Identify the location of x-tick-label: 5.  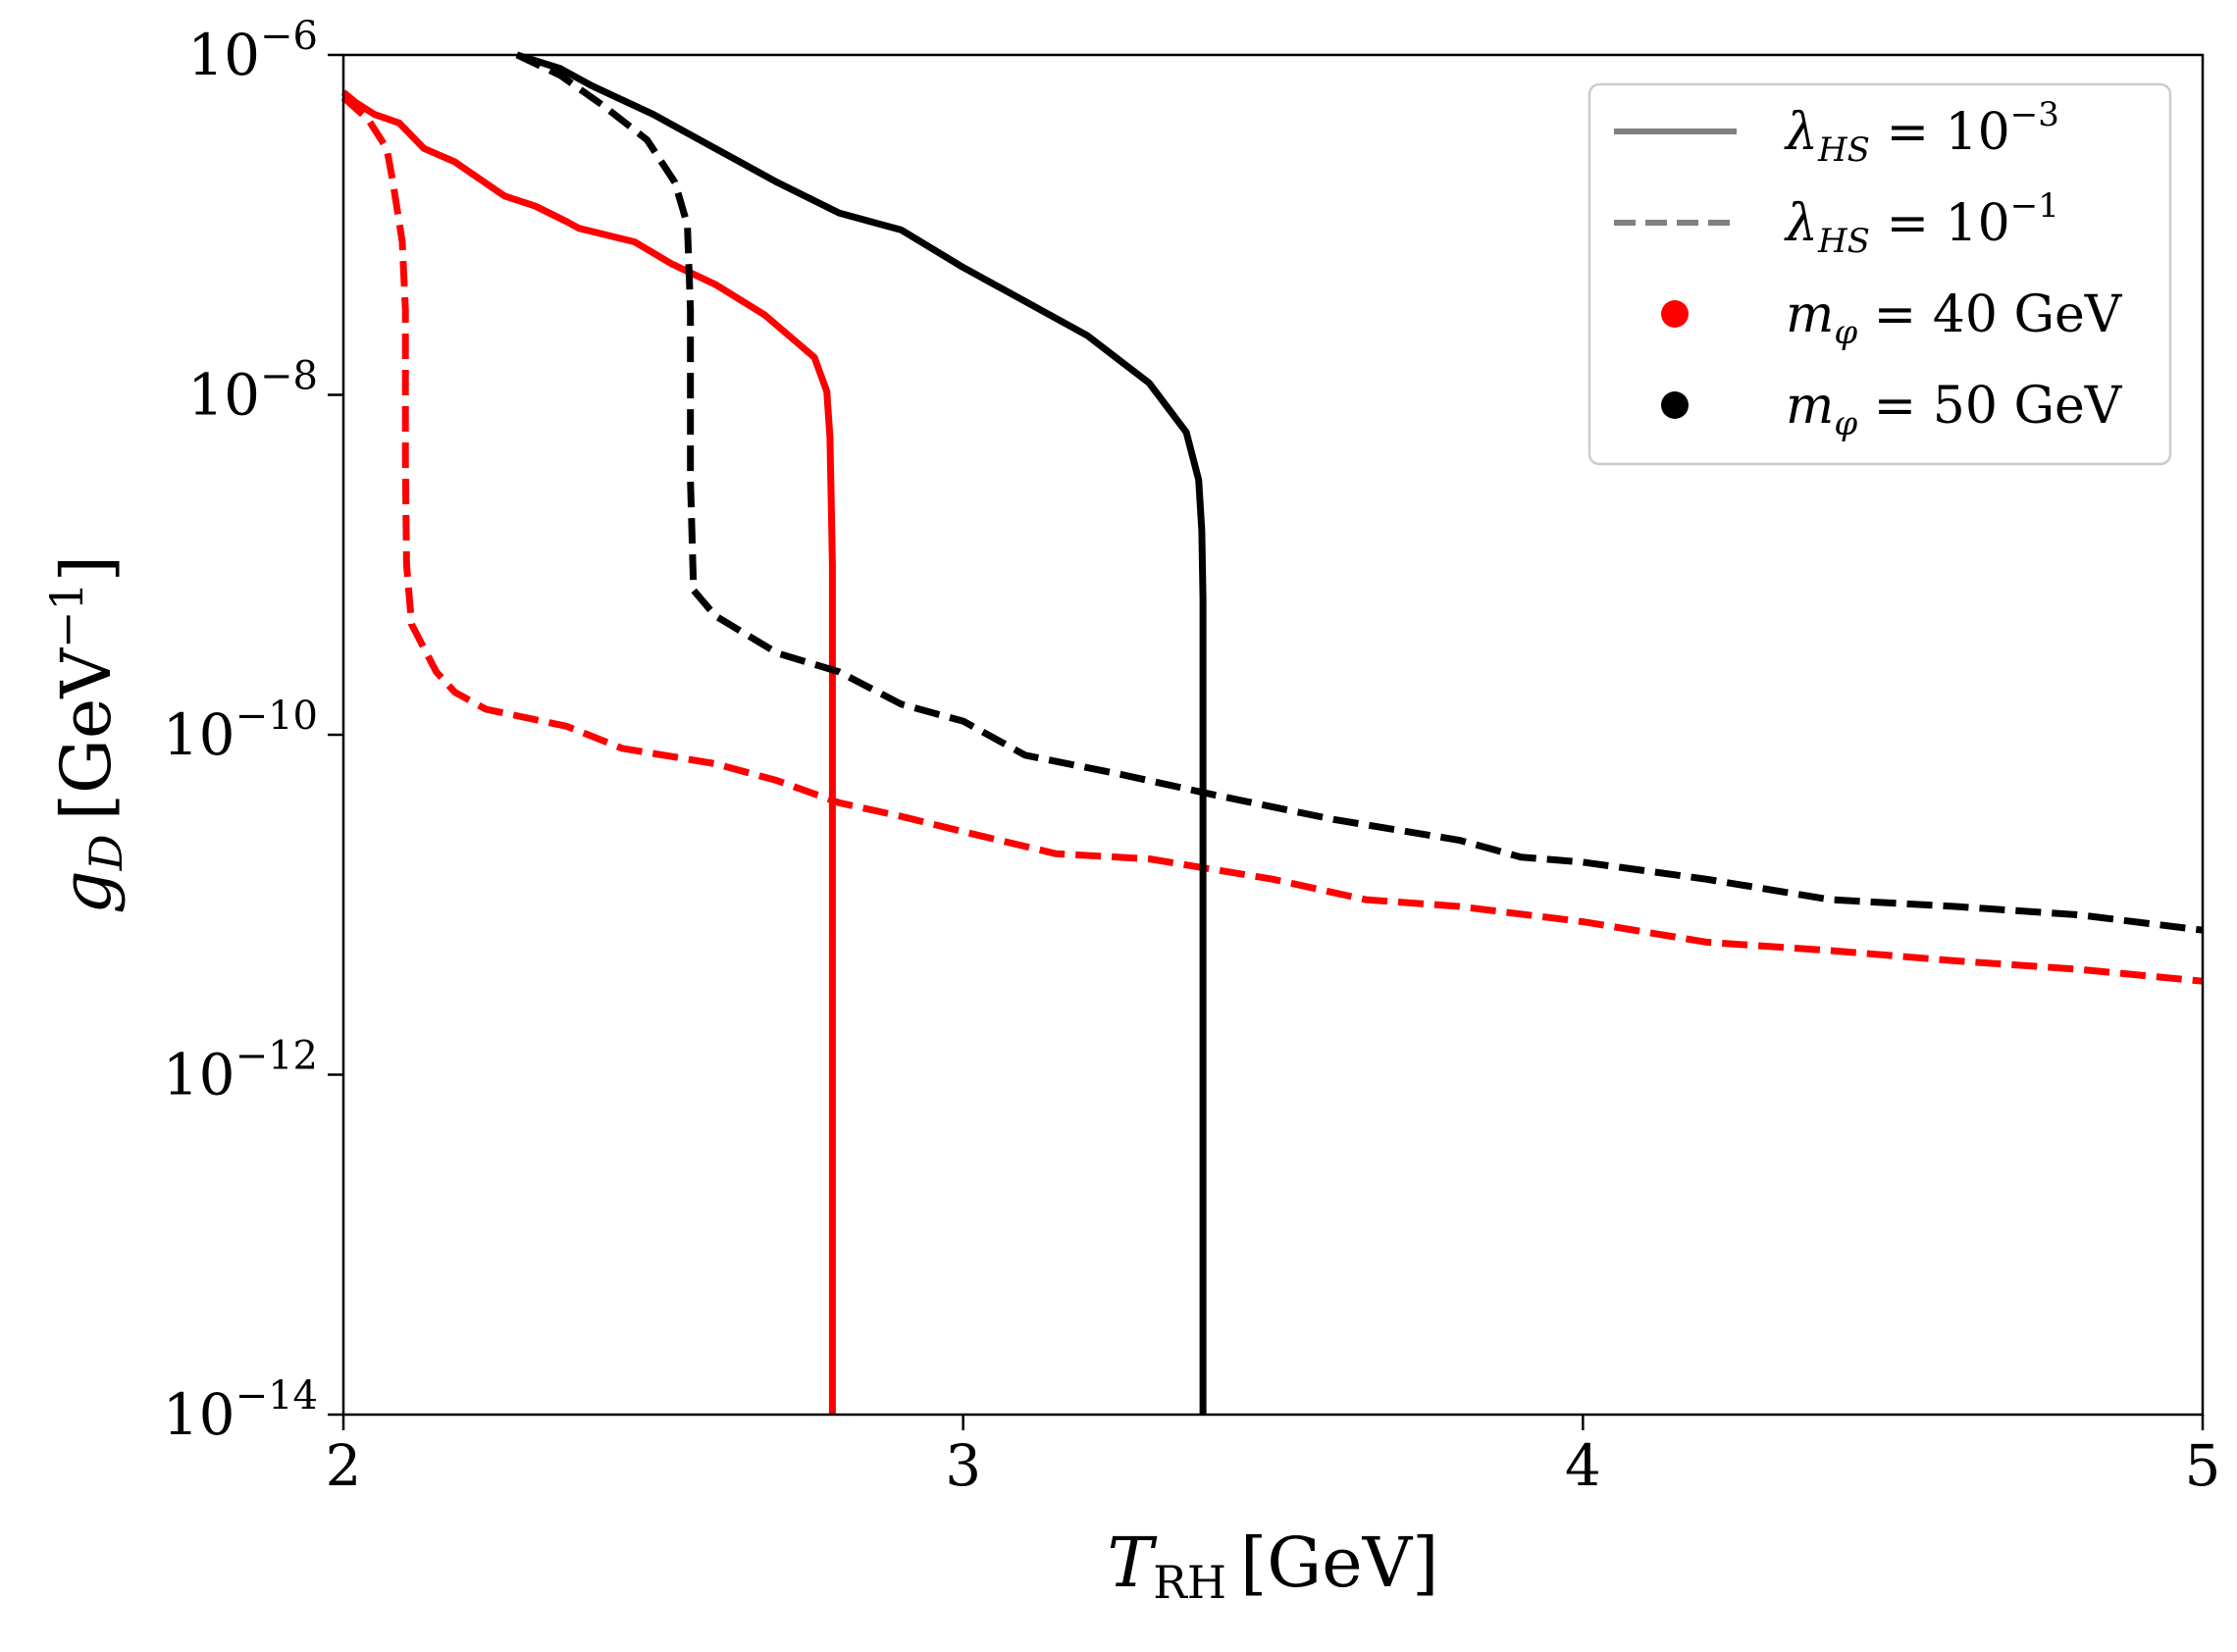
(2203, 1465).